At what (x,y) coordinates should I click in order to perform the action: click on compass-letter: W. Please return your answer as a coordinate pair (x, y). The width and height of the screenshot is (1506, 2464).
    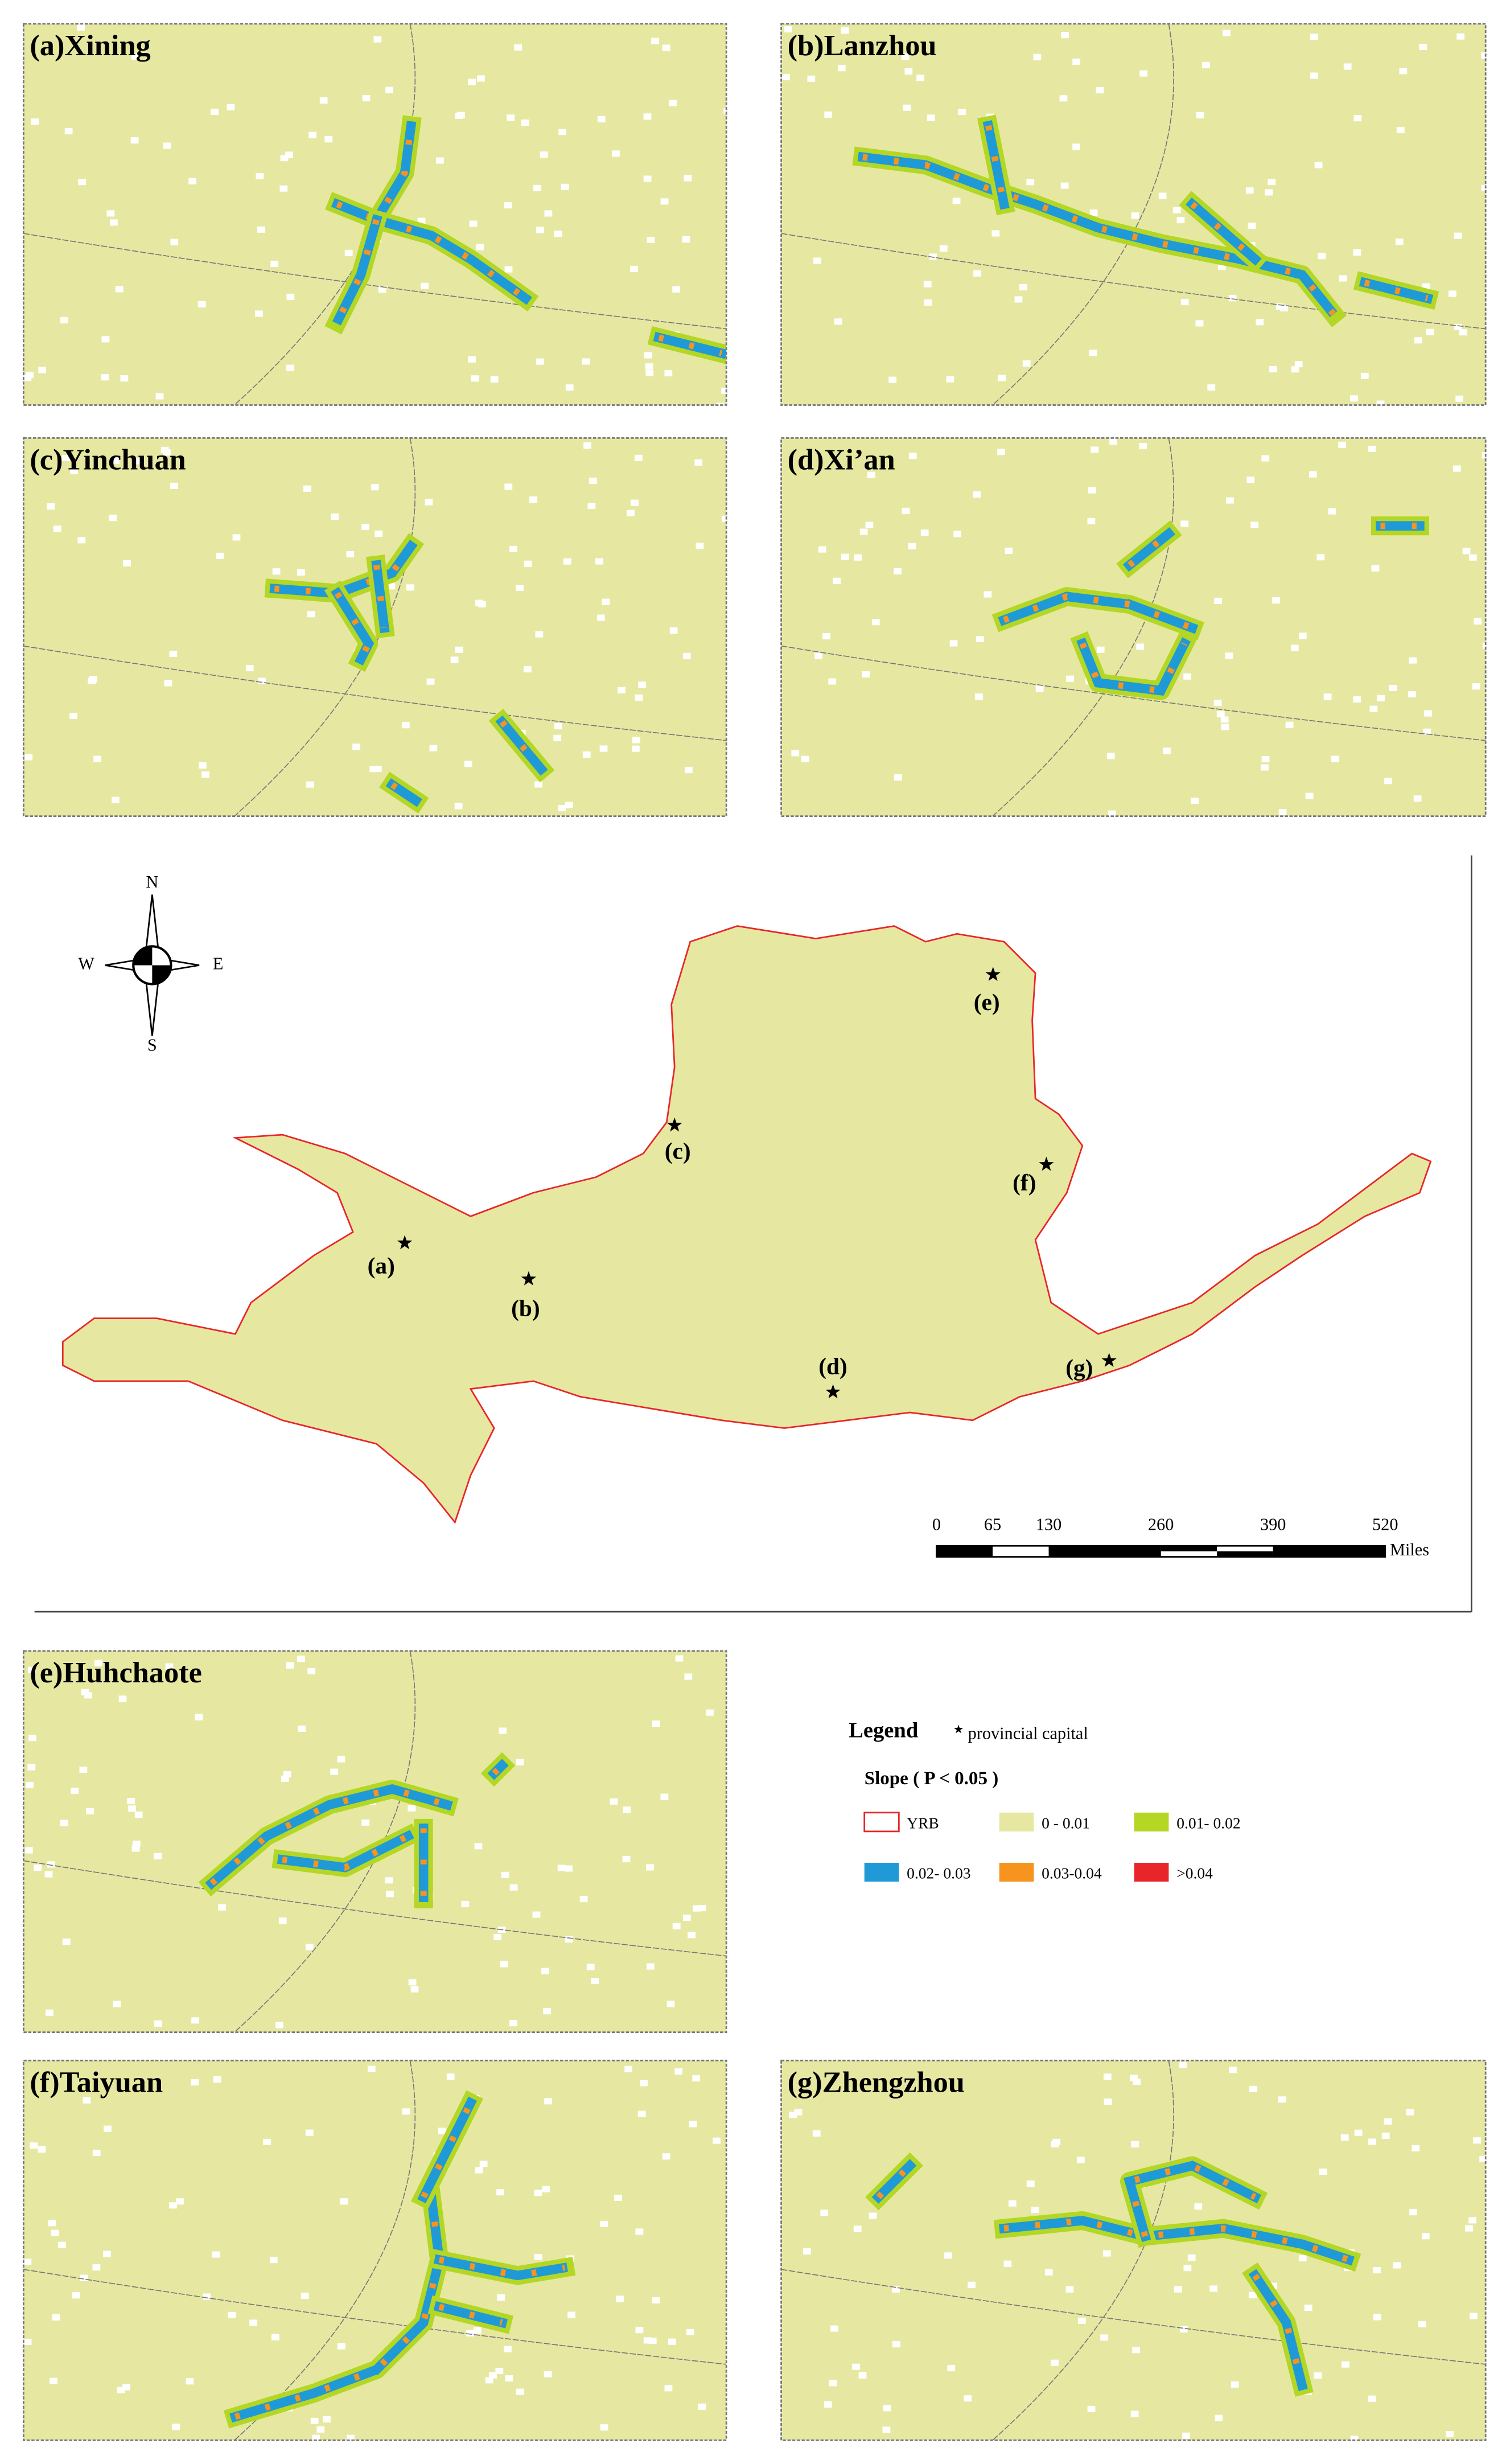
    Looking at the image, I should click on (86, 963).